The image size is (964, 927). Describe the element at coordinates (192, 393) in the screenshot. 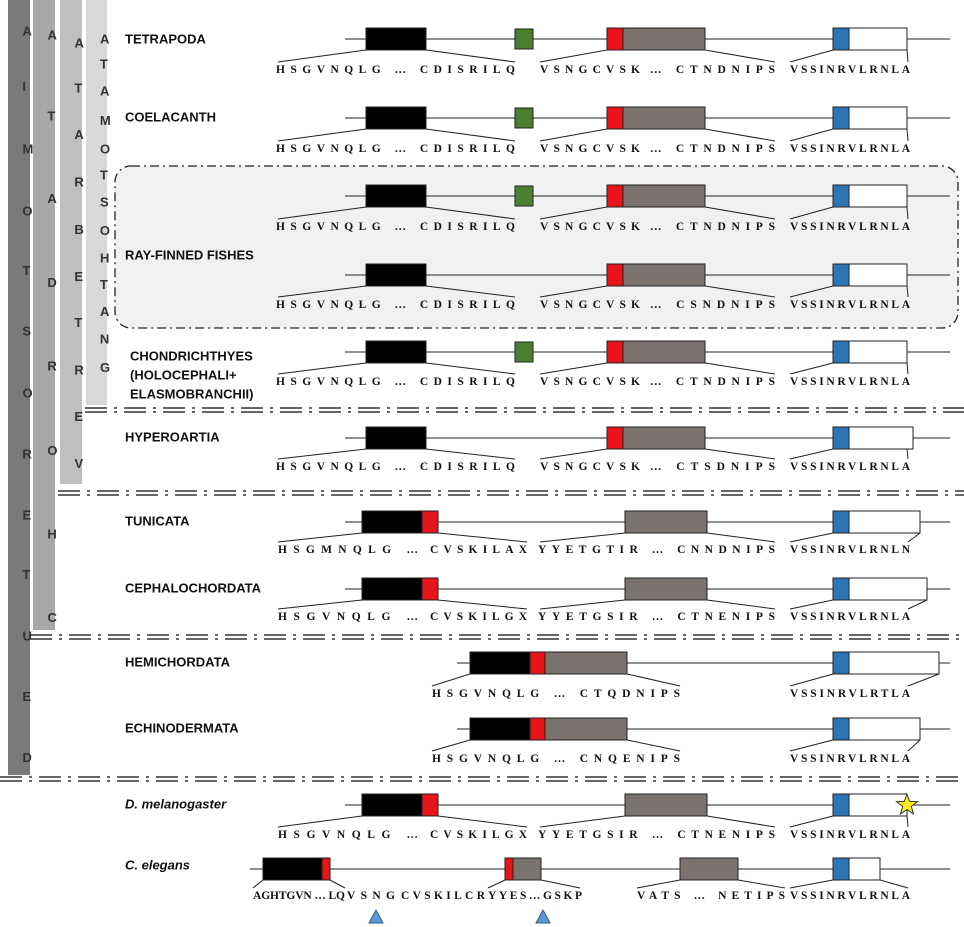

I see `taxon-label: ELASMOBRANCHII)` at that location.